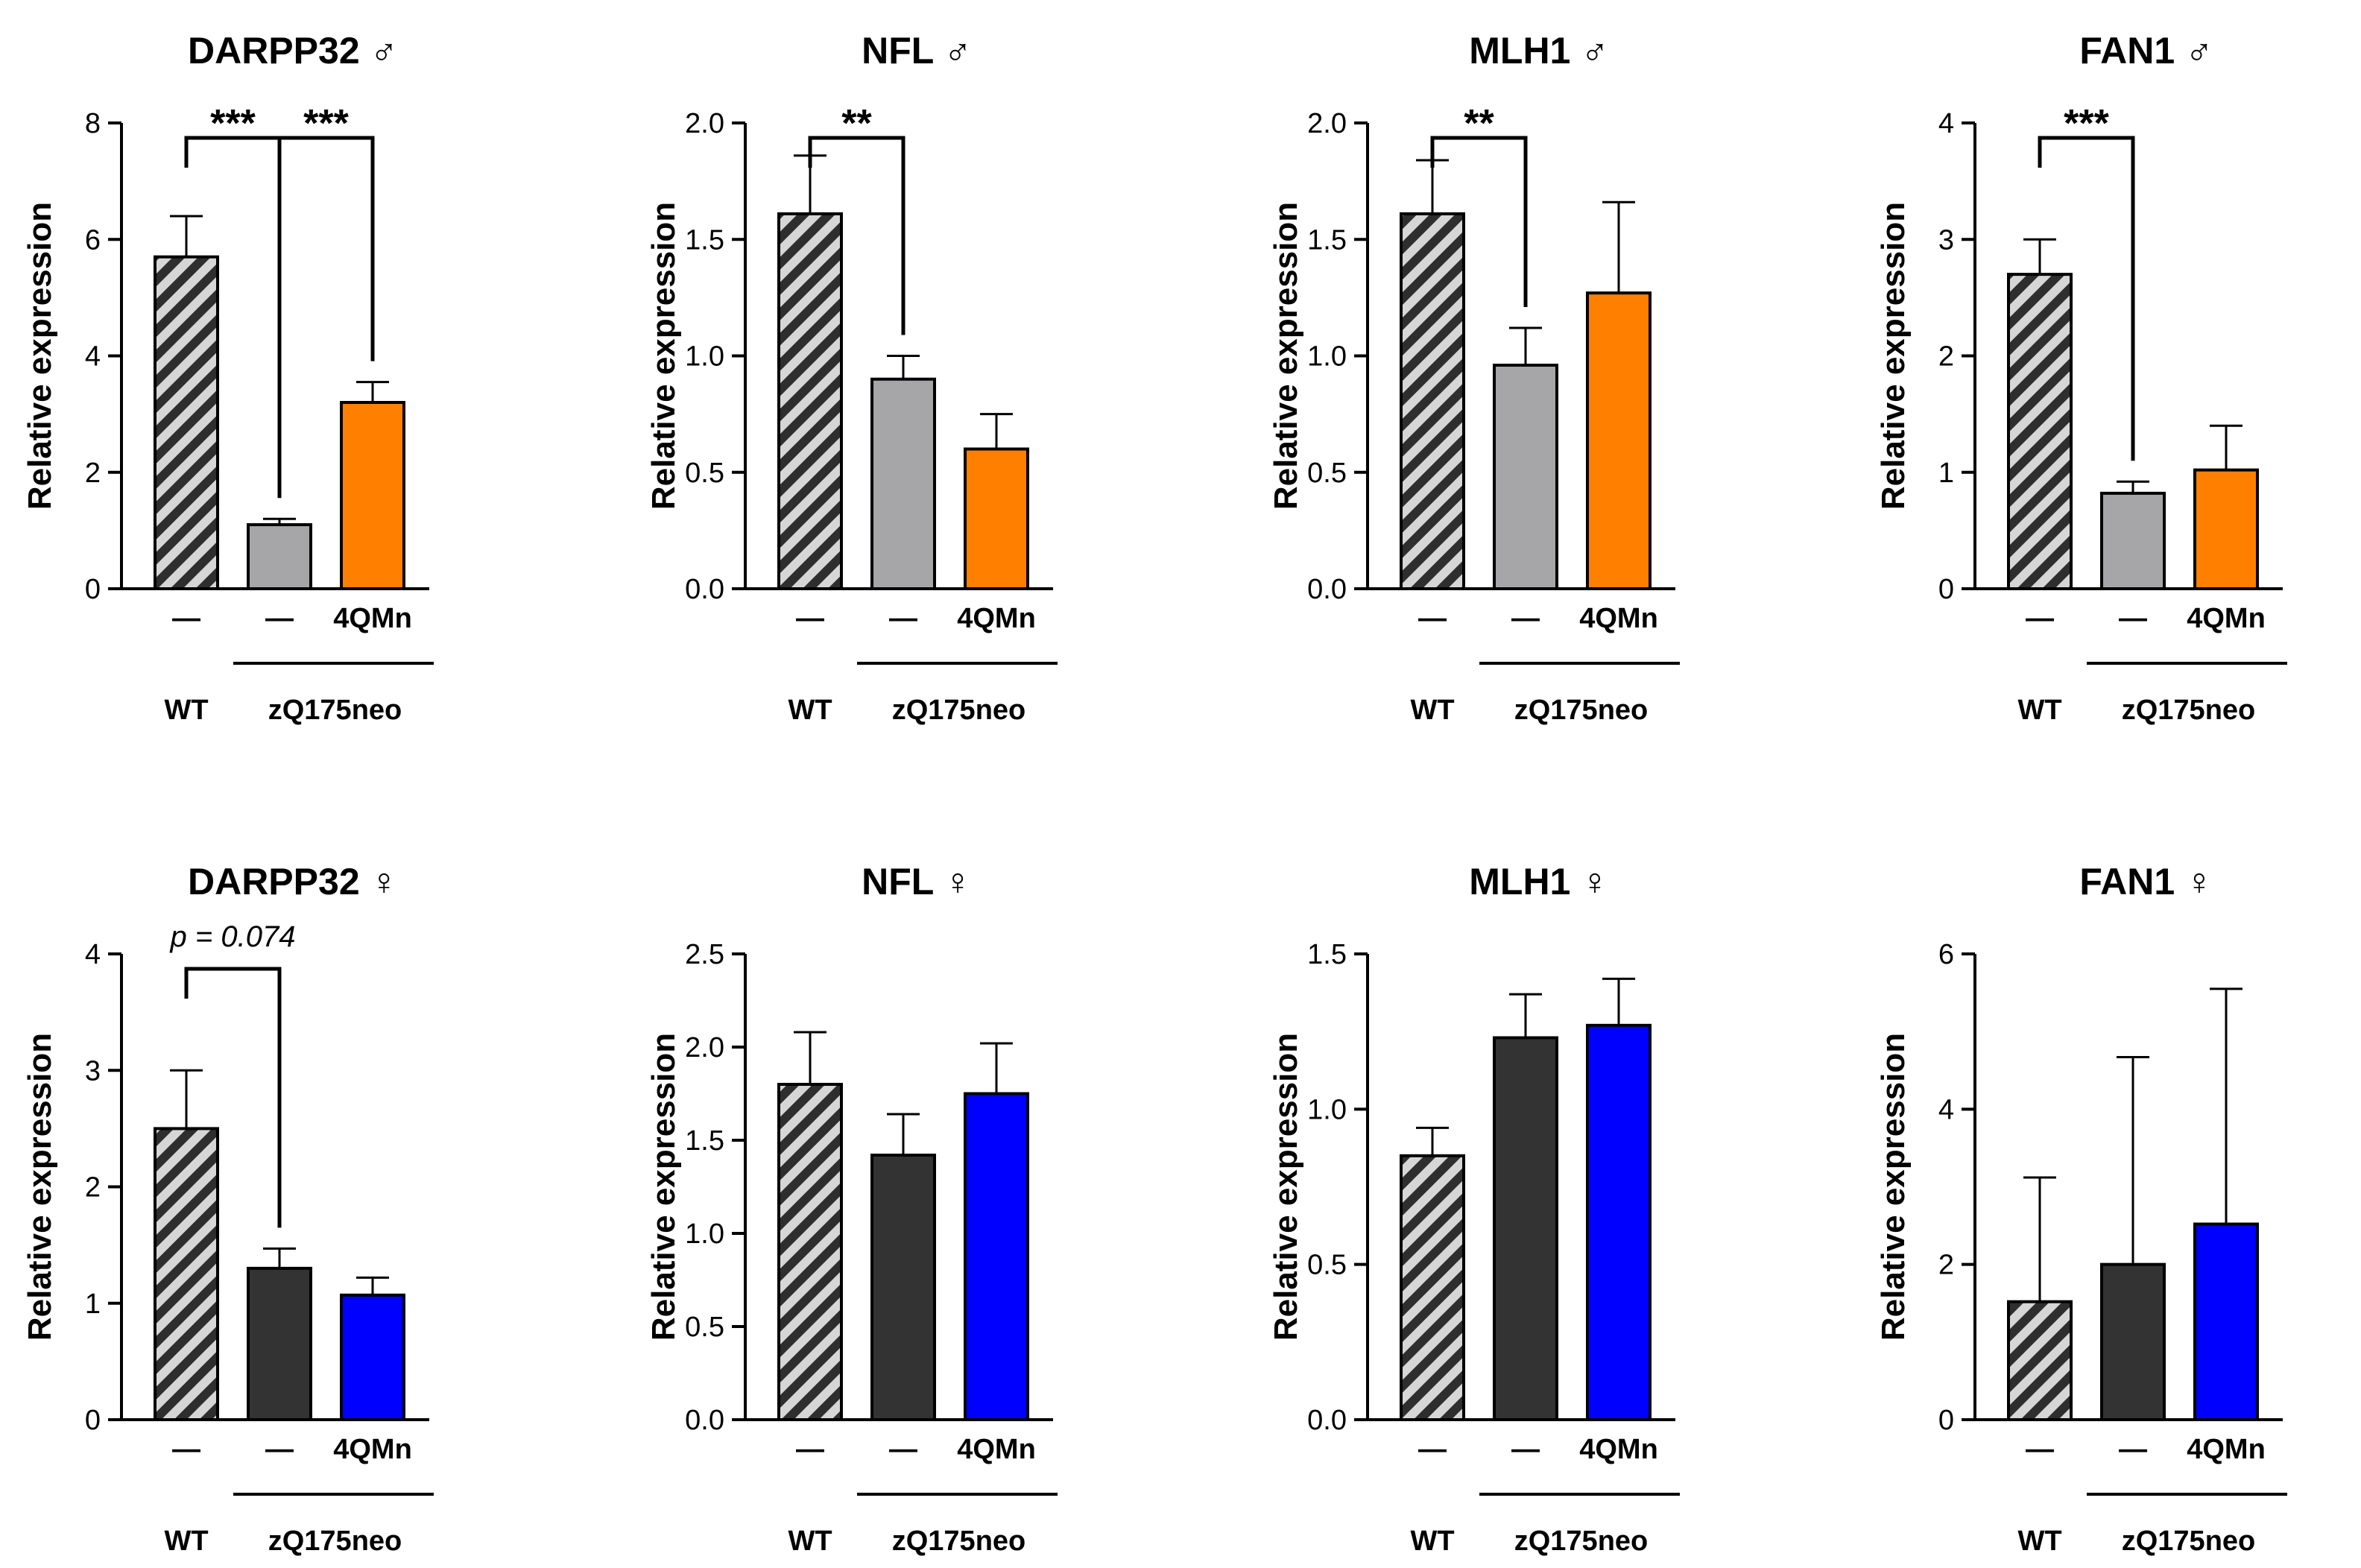 The image size is (2361, 1568). I want to click on chart-title: MLH1 ♀, so click(1539, 881).